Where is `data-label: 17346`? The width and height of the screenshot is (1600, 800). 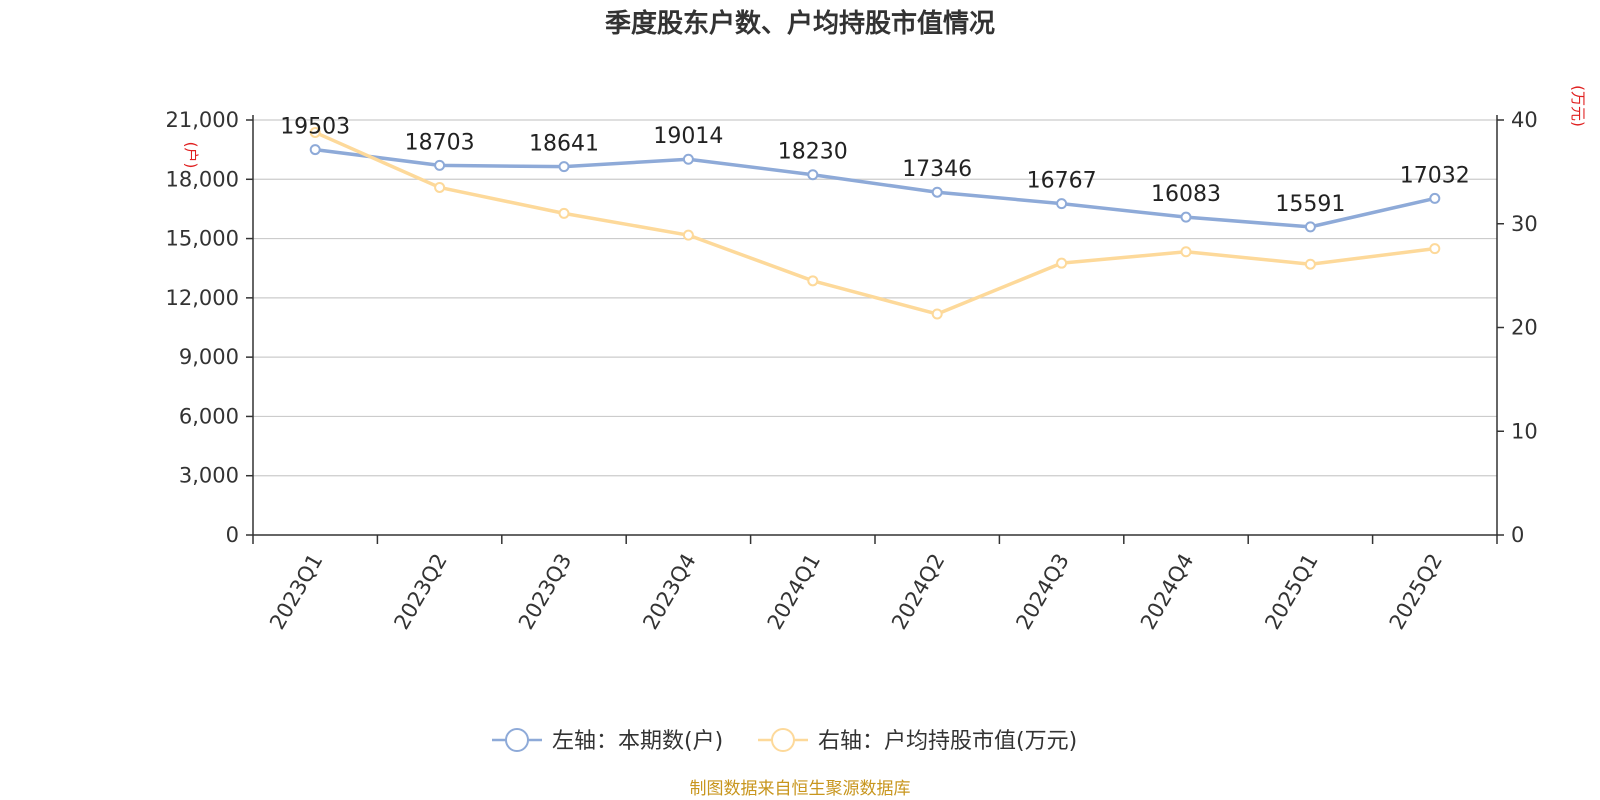 data-label: 17346 is located at coordinates (937, 169).